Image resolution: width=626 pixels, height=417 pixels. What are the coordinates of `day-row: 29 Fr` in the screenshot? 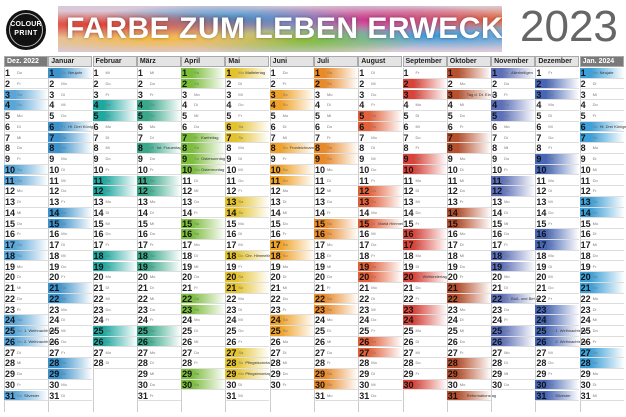 It's located at (424, 374).